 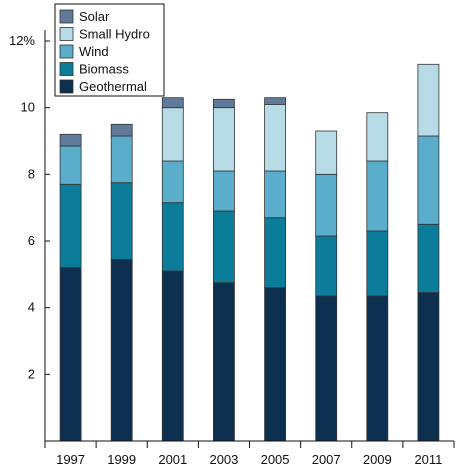 I want to click on bar-geothermal-2001, so click(x=172, y=356).